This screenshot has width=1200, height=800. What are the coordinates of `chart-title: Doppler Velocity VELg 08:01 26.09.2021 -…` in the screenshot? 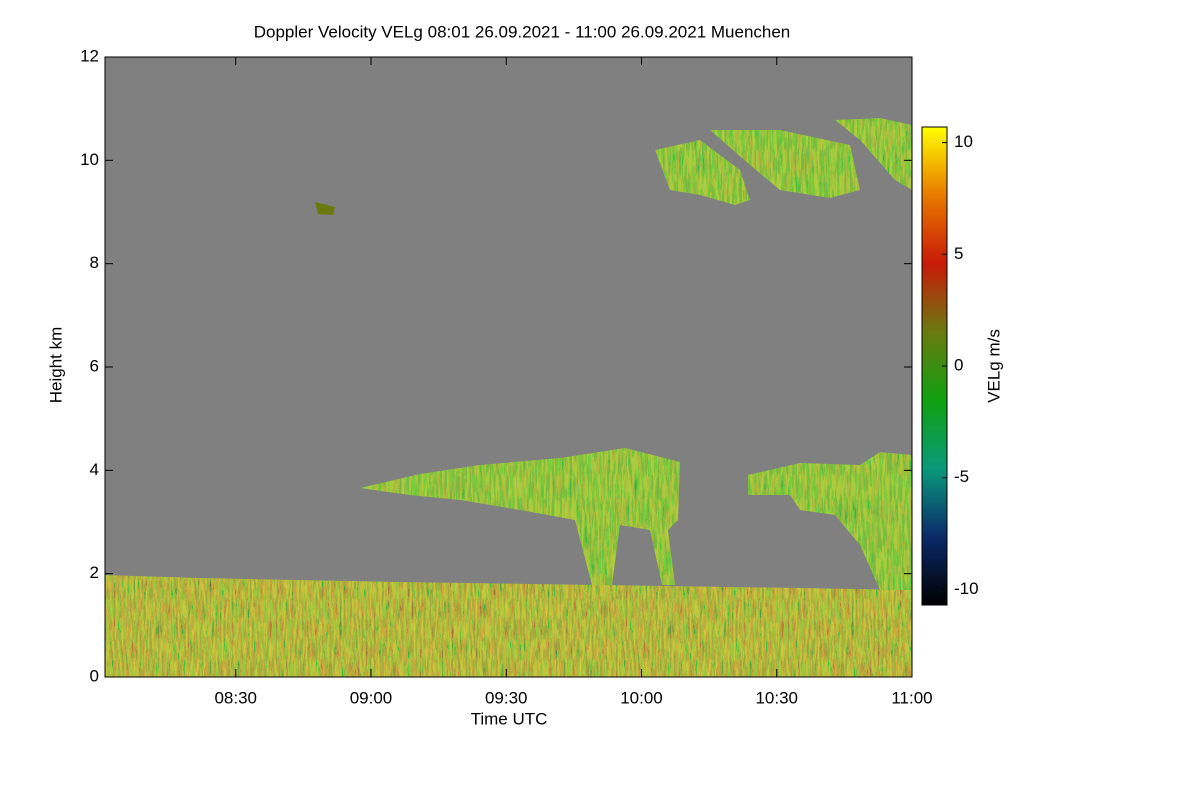 It's located at (522, 31).